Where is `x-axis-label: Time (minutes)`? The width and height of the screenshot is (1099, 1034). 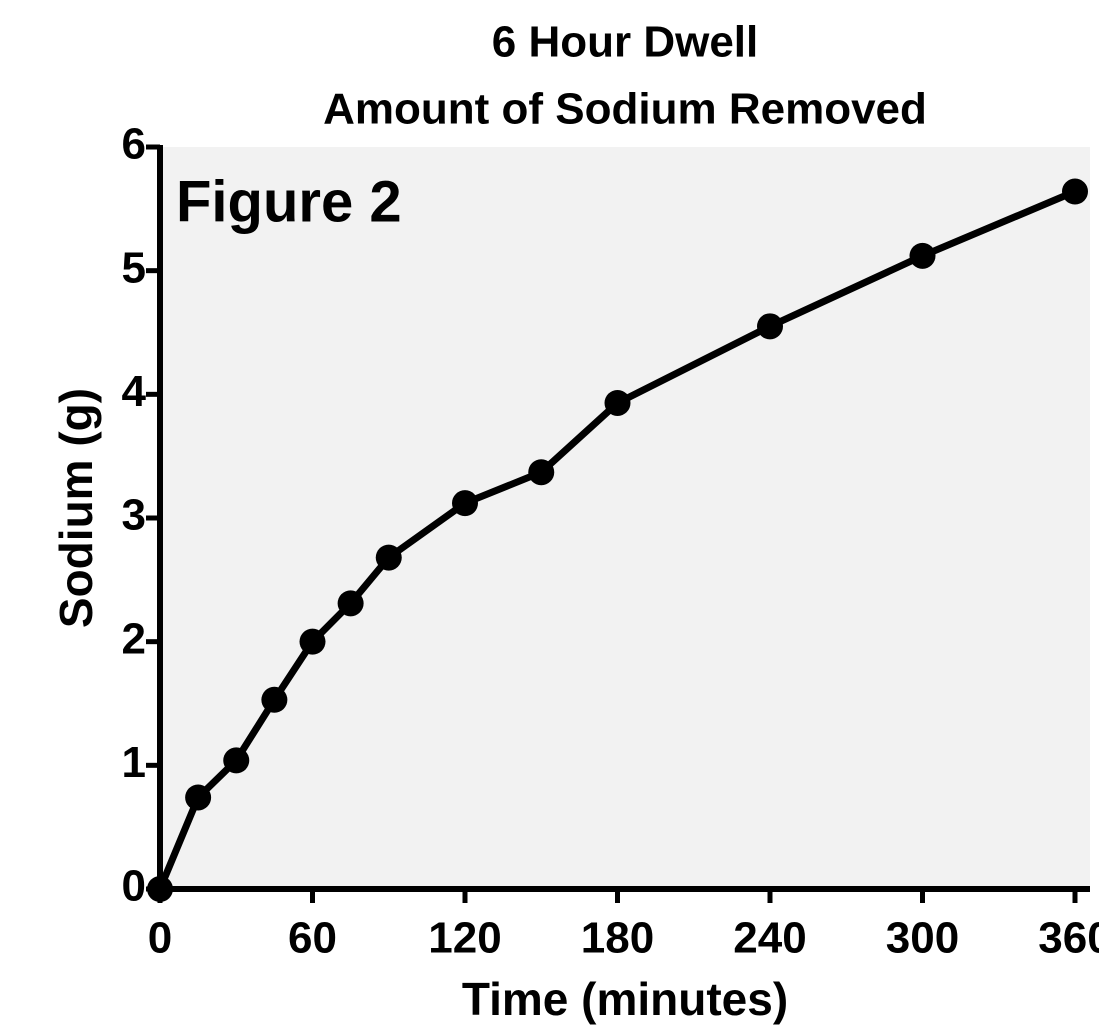
x-axis-label: Time (minutes) is located at coordinates (625, 999).